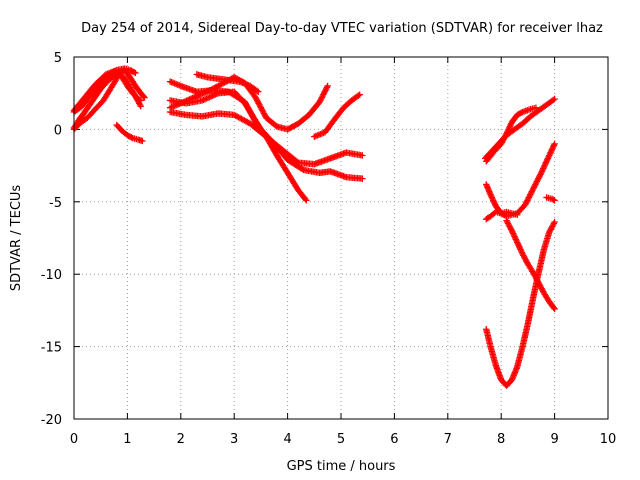  I want to click on x-tick-label: 7, so click(448, 439).